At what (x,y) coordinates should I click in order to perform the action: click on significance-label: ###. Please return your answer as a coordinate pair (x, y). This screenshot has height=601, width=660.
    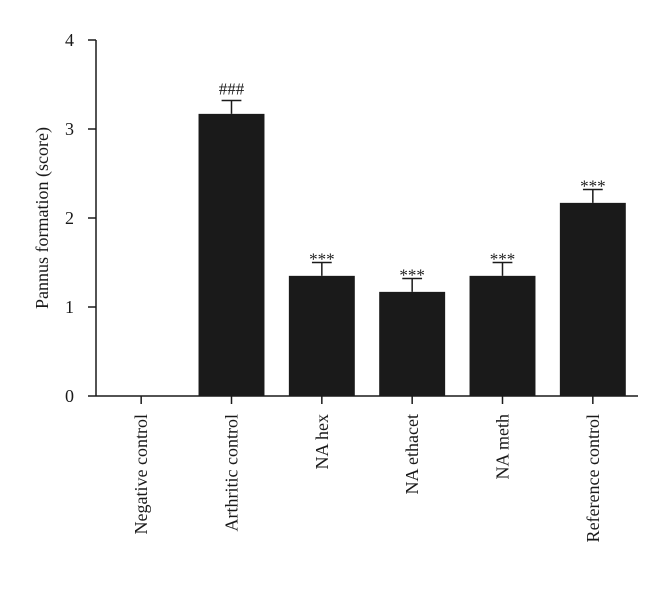
    Looking at the image, I should click on (232, 89).